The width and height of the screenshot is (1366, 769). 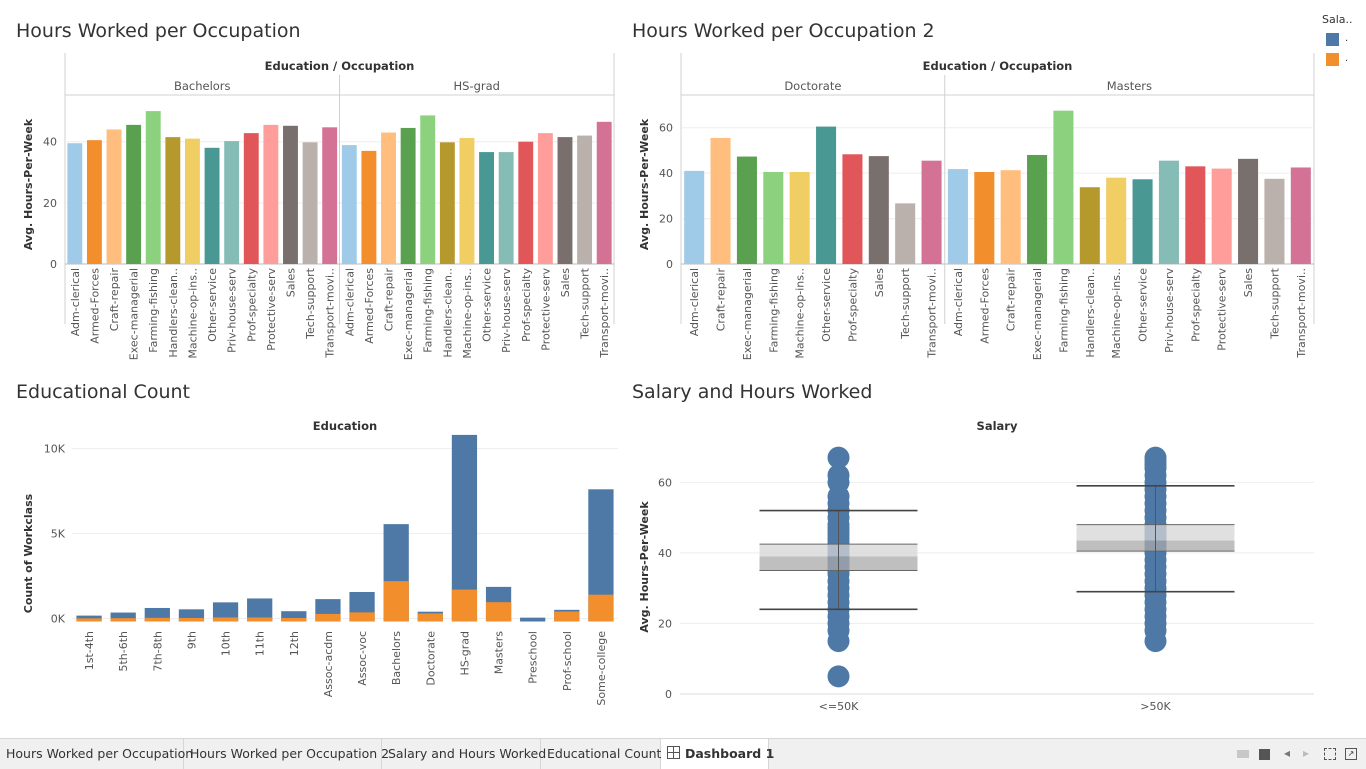 I want to click on x-tick-label: Masters, so click(x=499, y=653).